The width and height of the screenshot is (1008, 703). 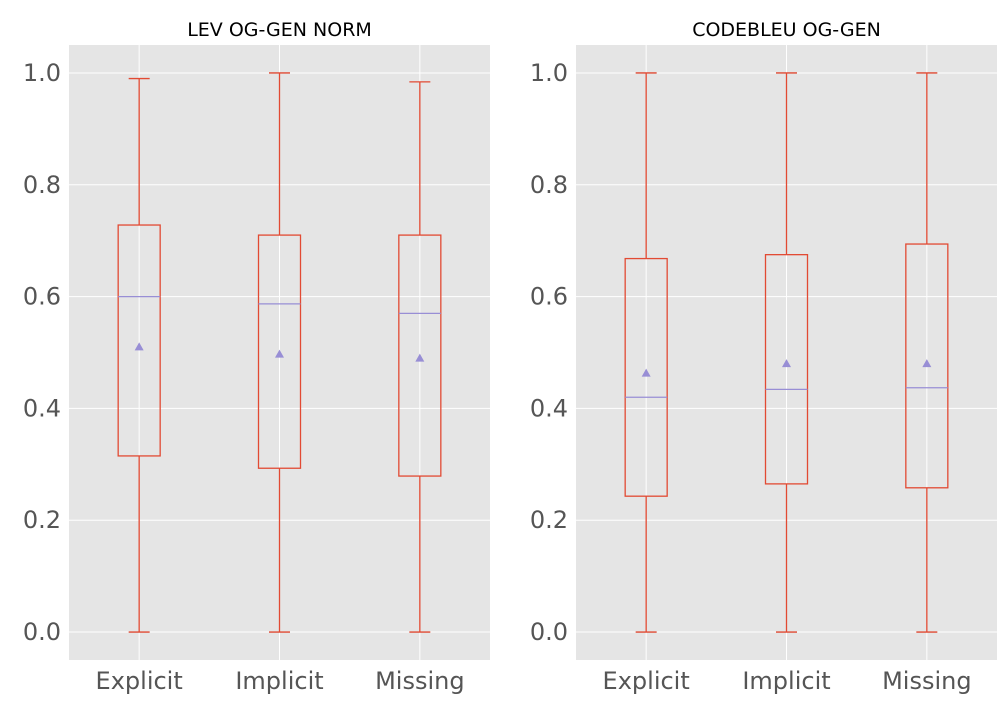 I want to click on chart-title: CODEBLEU OG-GEN, so click(x=786, y=30).